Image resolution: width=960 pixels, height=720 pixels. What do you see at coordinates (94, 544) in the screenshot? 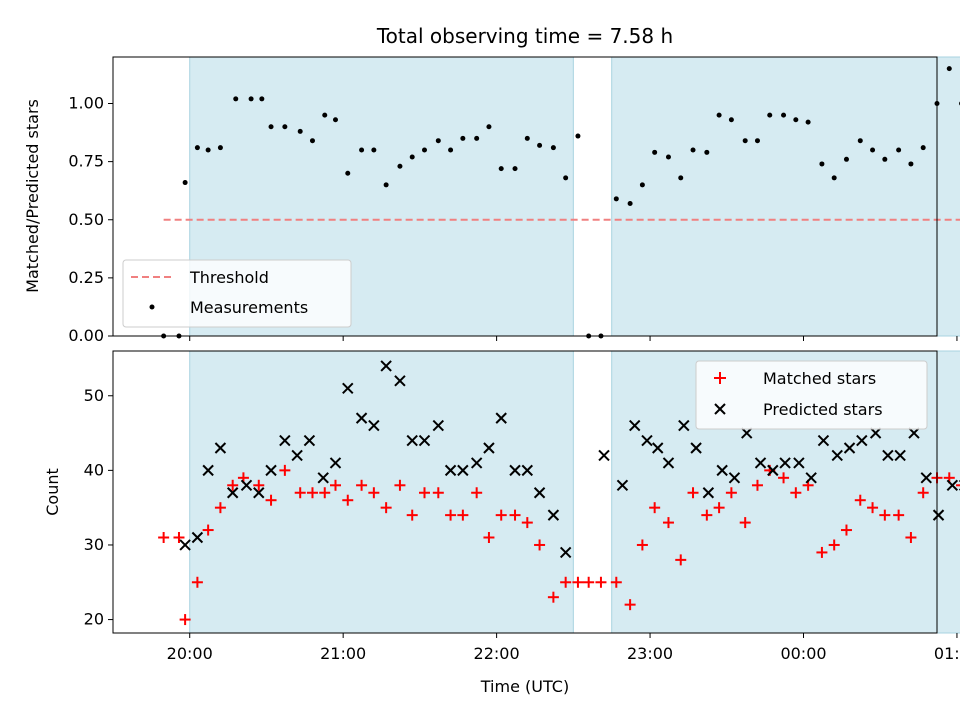
I see `y-tick-label: 30` at bounding box center [94, 544].